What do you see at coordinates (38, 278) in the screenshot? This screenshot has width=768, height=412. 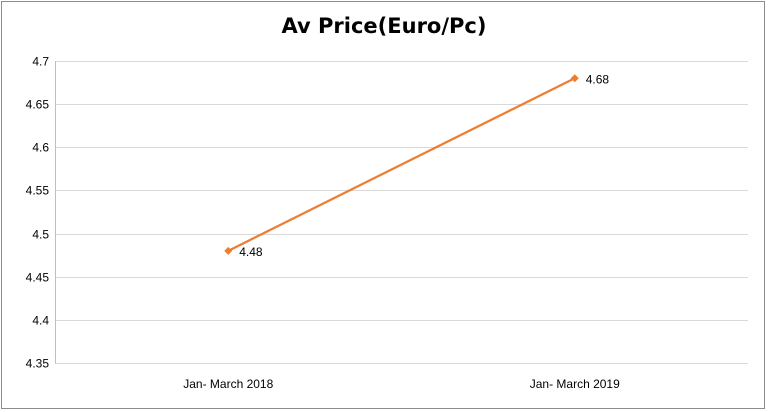 I see `y-tick-label: 4.45` at bounding box center [38, 278].